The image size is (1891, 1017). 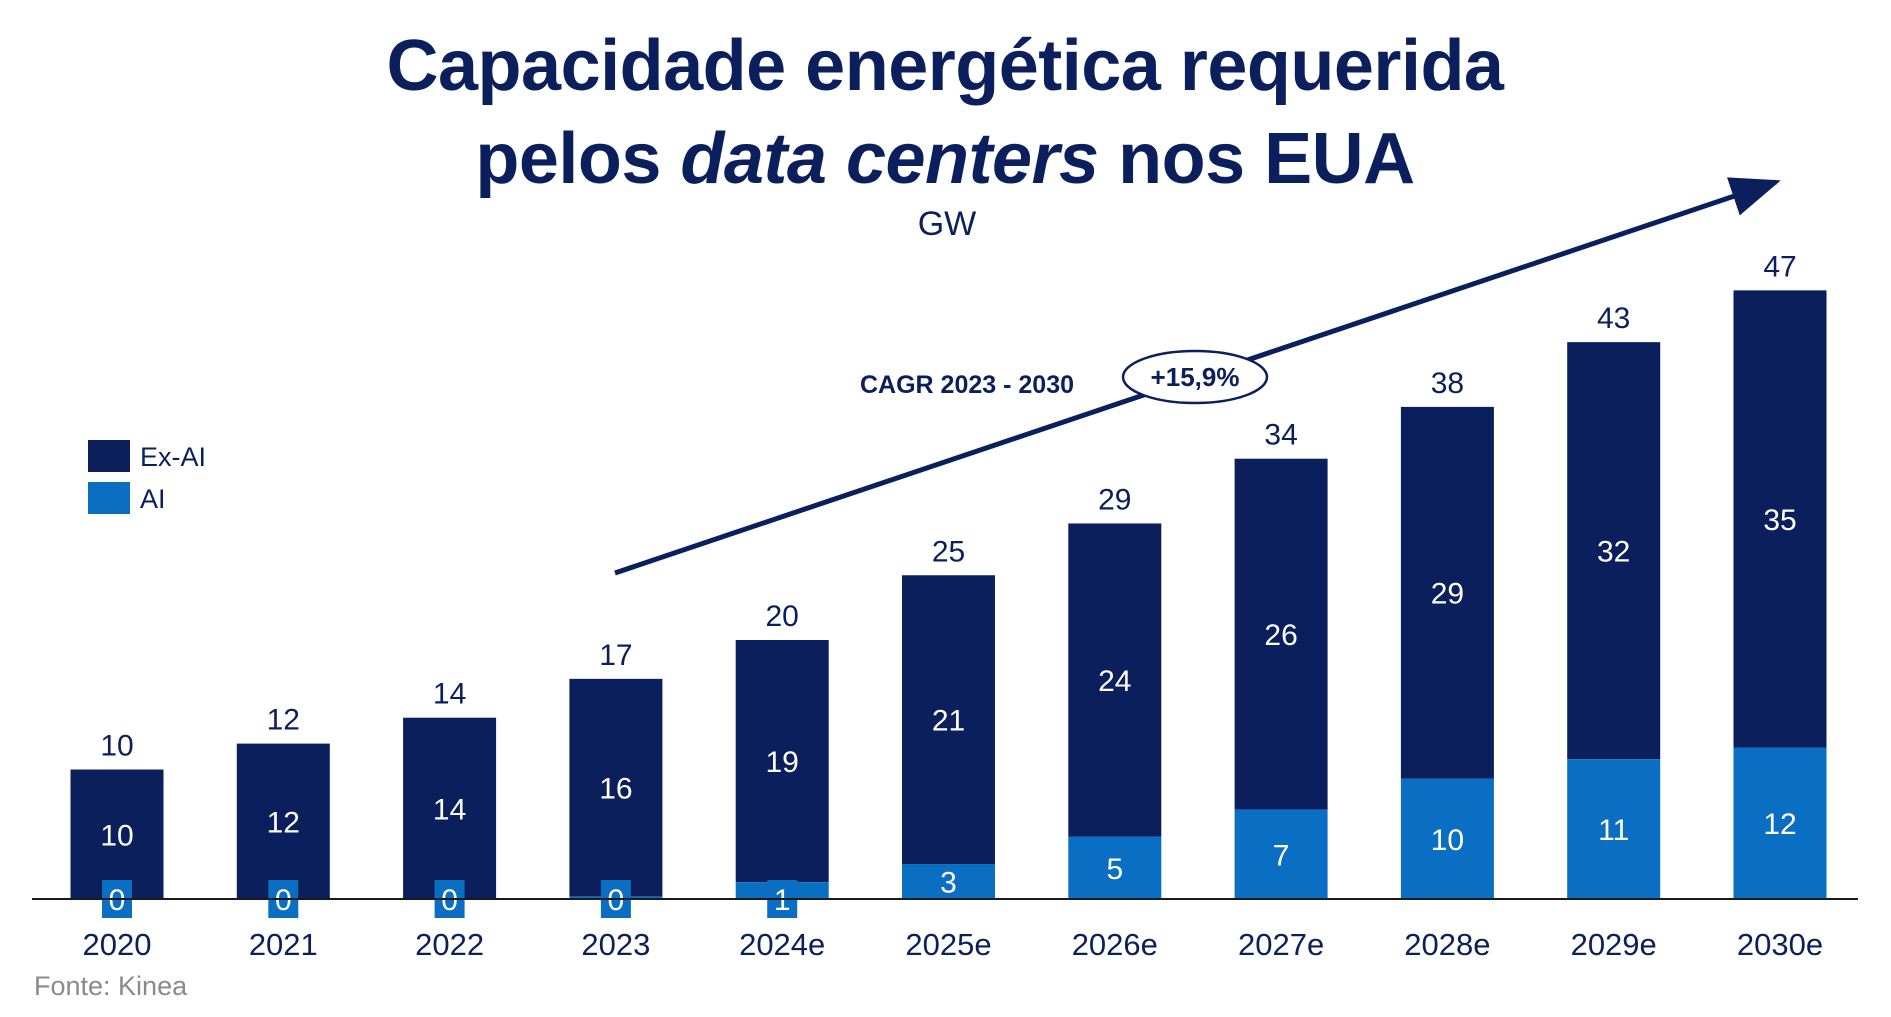 I want to click on total-label-2024e: 20, so click(x=782, y=616).